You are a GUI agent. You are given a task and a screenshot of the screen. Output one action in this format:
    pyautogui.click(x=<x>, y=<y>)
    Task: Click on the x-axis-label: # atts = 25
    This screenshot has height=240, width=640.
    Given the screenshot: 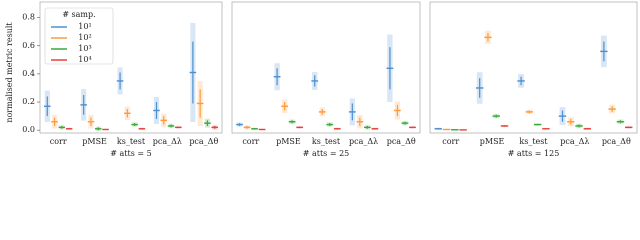 What is the action you would take?
    pyautogui.click(x=326, y=153)
    